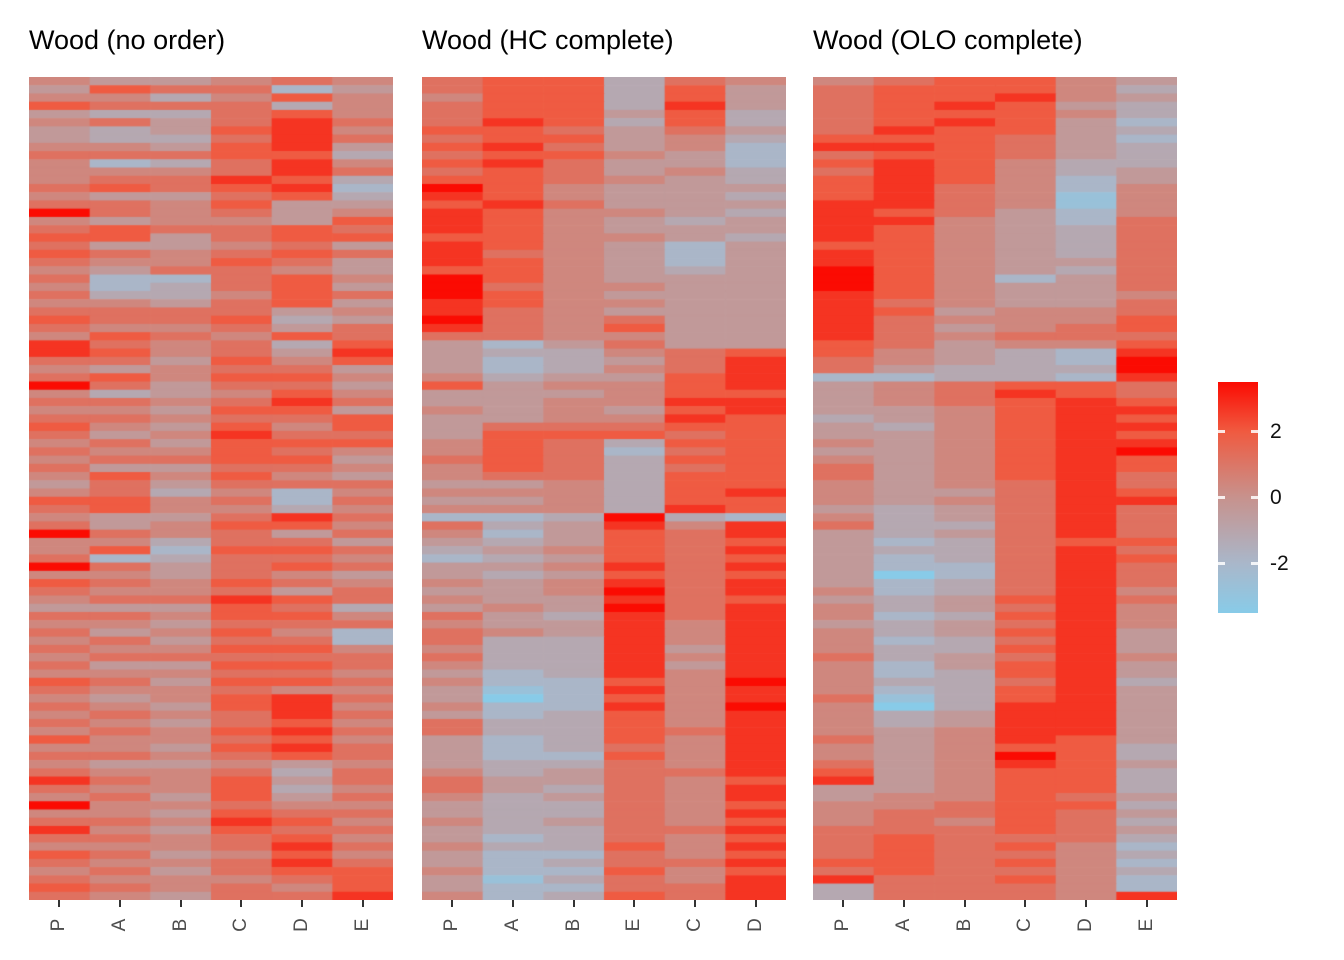 Image resolution: width=1344 pixels, height=960 pixels. I want to click on panel-title-no-order: Wood (no order), so click(127, 40).